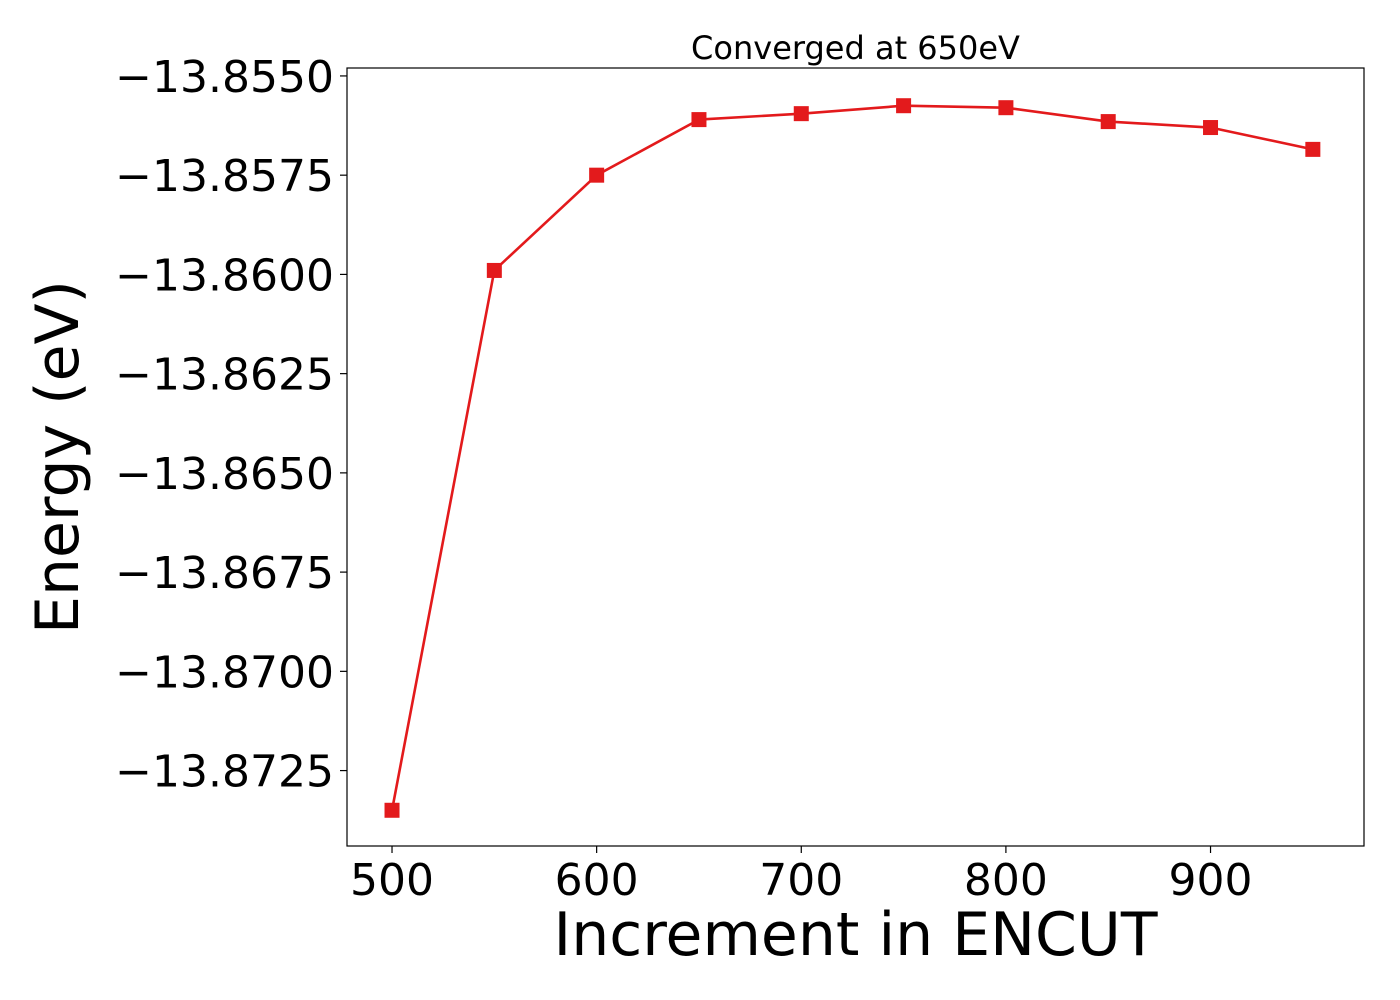 The height and width of the screenshot is (1000, 1400). Describe the element at coordinates (856, 935) in the screenshot. I see `x-axis-title: Increment in ENCUT` at that location.